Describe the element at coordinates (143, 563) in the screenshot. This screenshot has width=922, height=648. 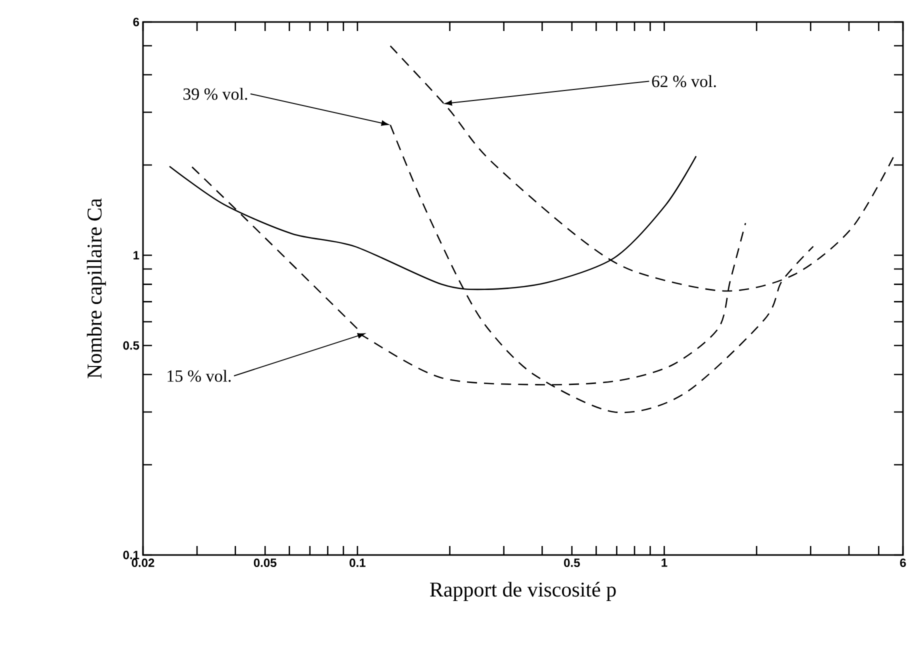
I see `x-tick-label: 0.02` at that location.